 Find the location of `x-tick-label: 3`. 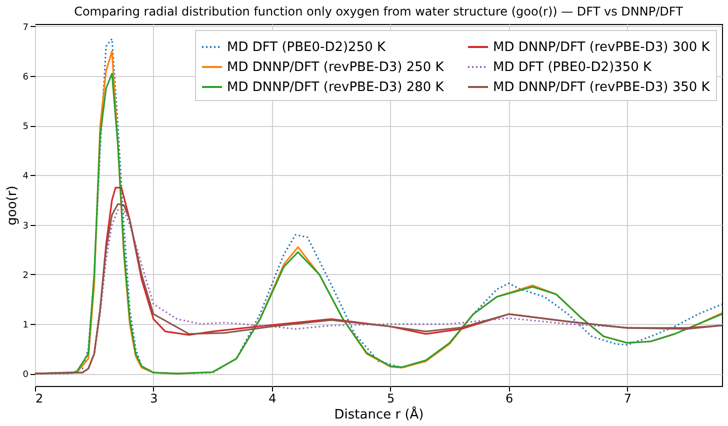

x-tick-label: 3 is located at coordinates (154, 399).